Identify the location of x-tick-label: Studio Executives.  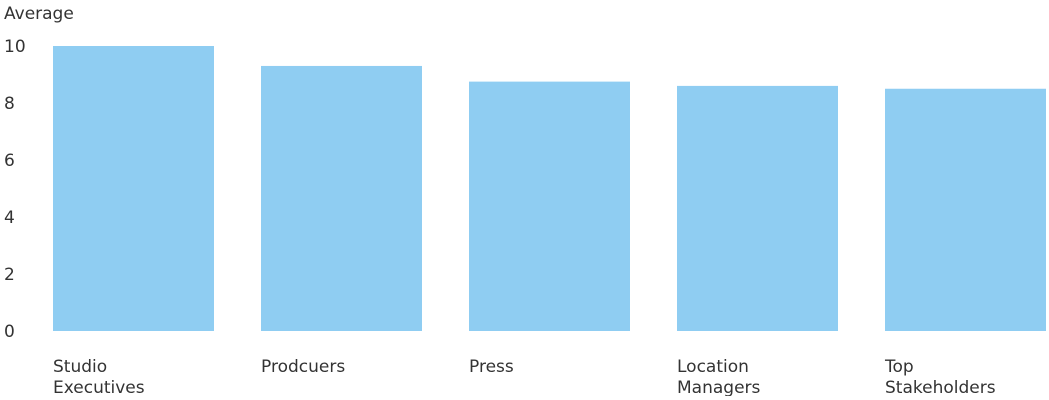
(99, 376).